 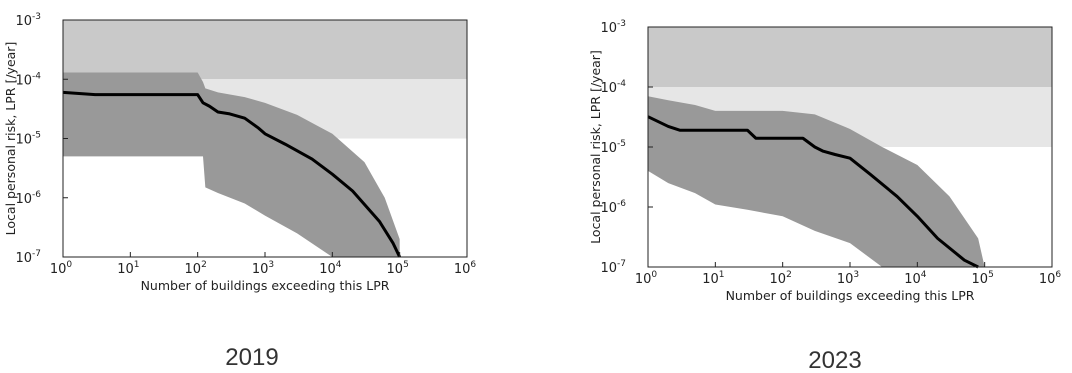 I want to click on uncertainty-band, so click(x=816, y=181).